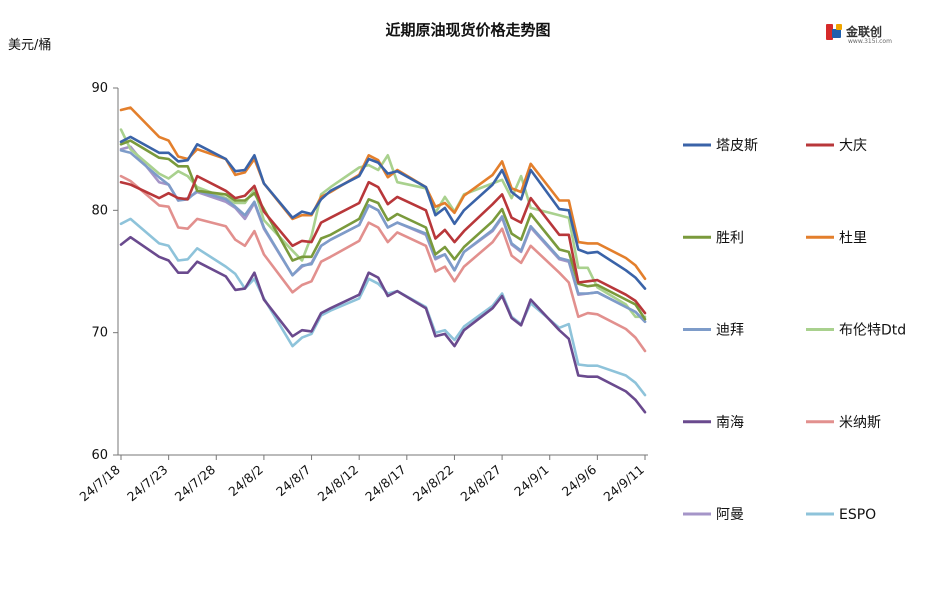 This screenshot has width=937, height=601. Describe the element at coordinates (730, 423) in the screenshot. I see `legend-label: 南海` at that location.